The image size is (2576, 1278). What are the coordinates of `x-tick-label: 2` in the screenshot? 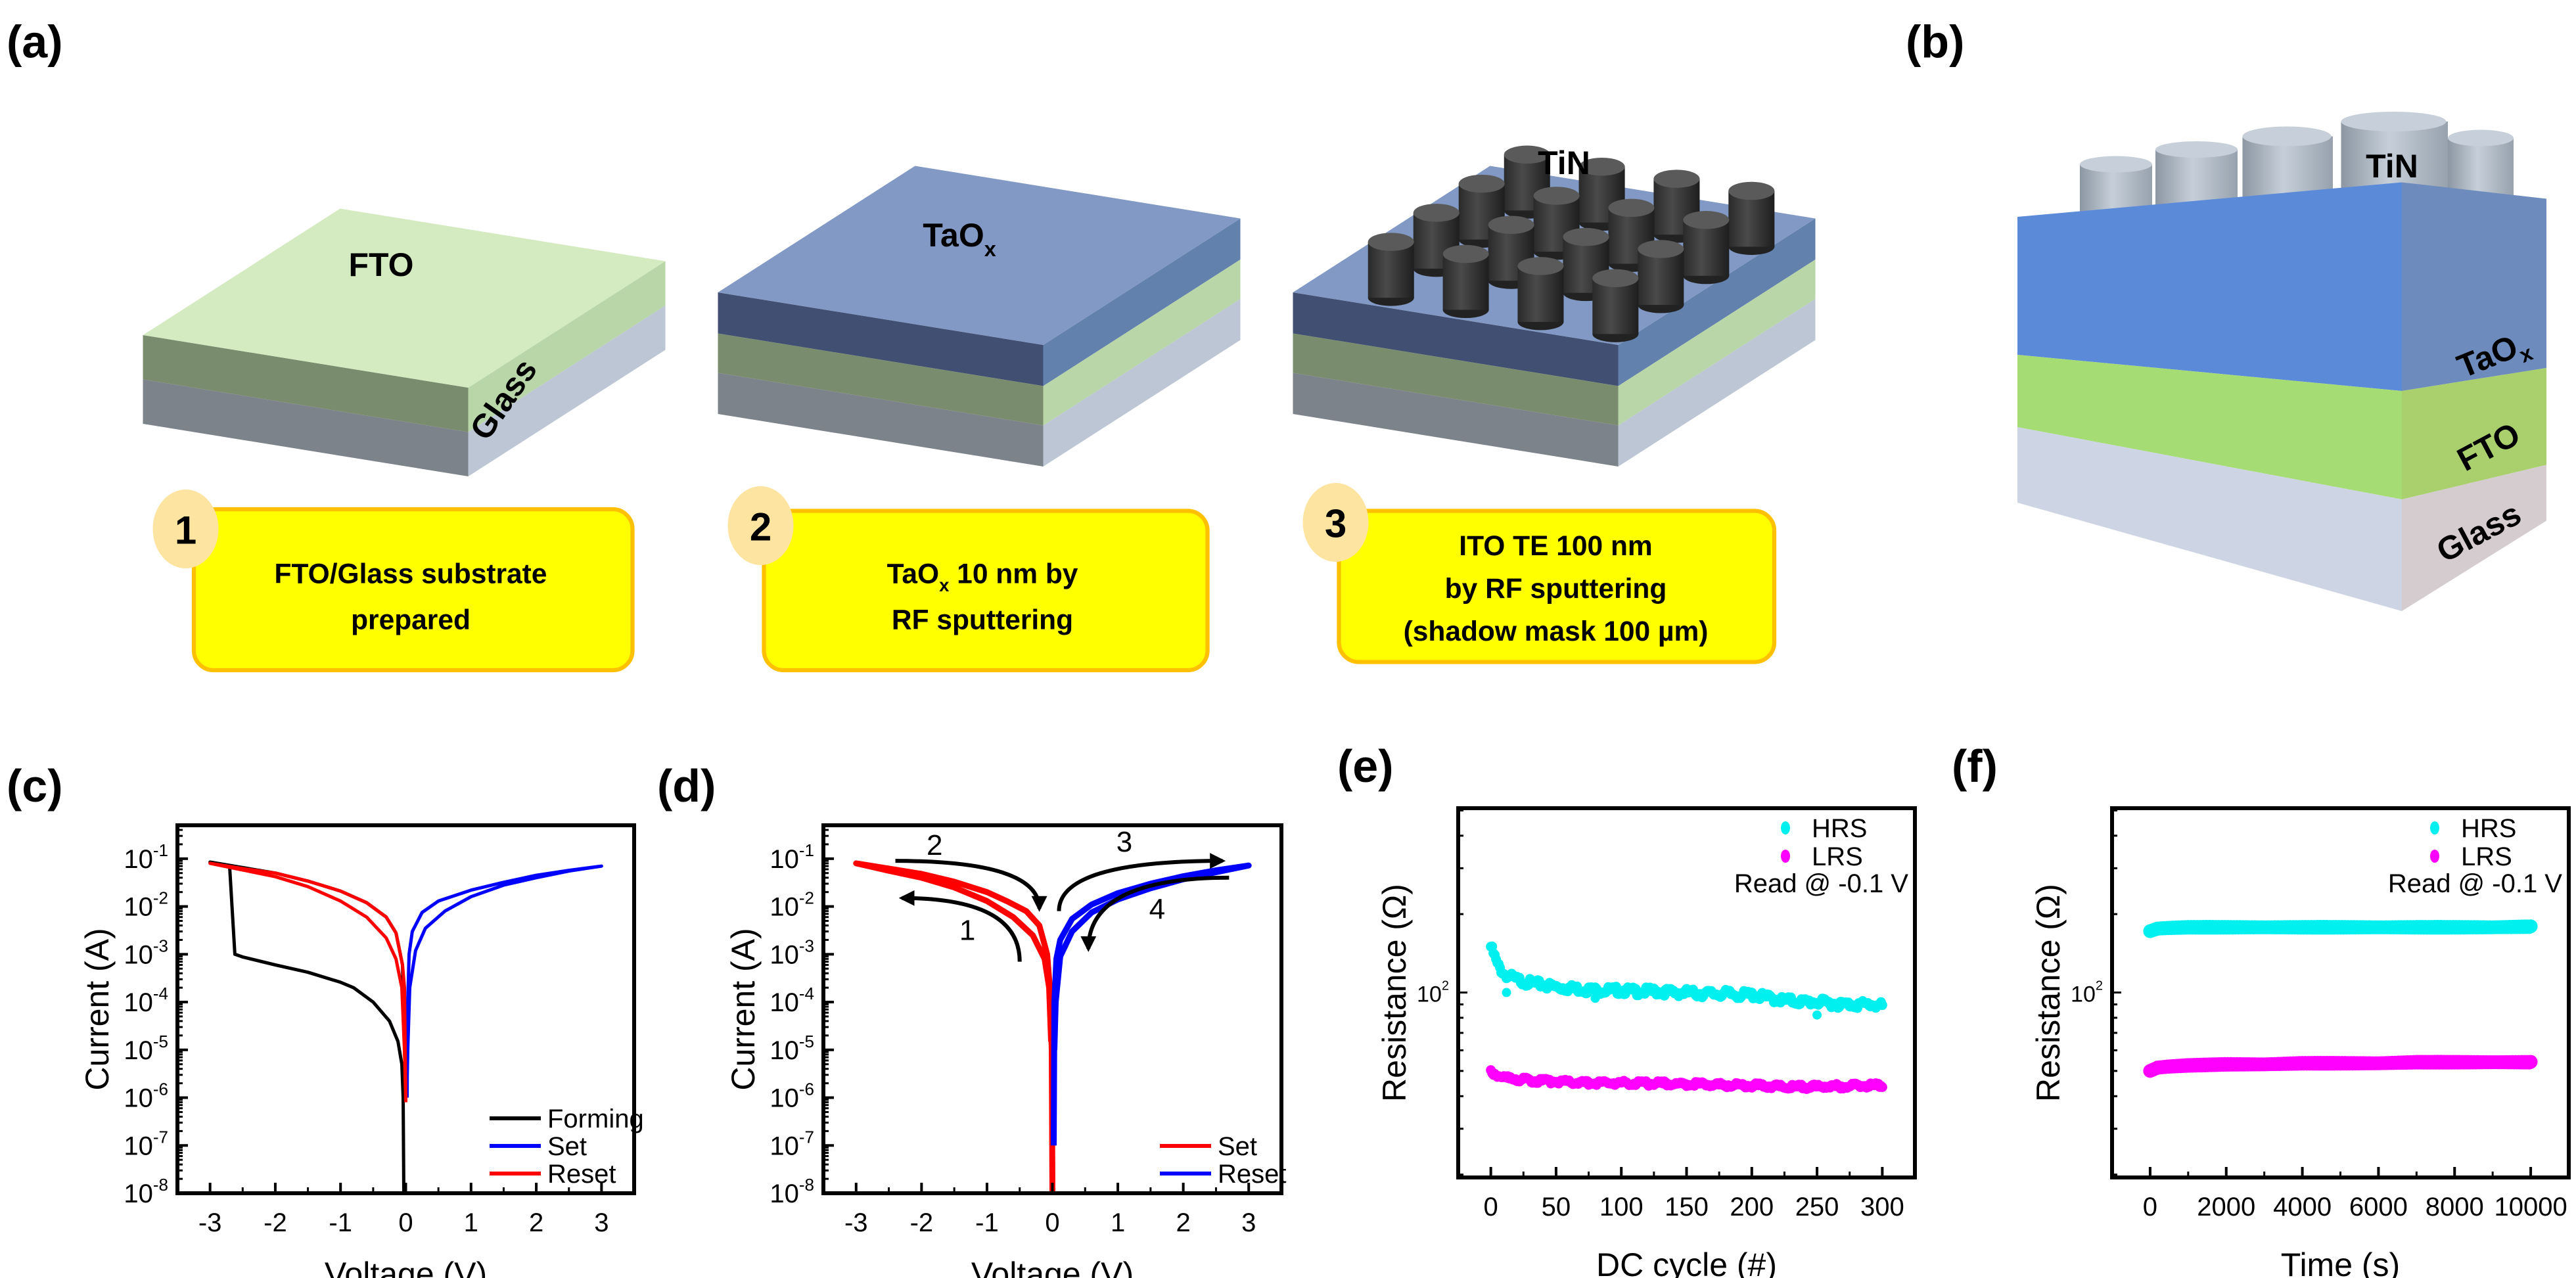 It's located at (536, 1223).